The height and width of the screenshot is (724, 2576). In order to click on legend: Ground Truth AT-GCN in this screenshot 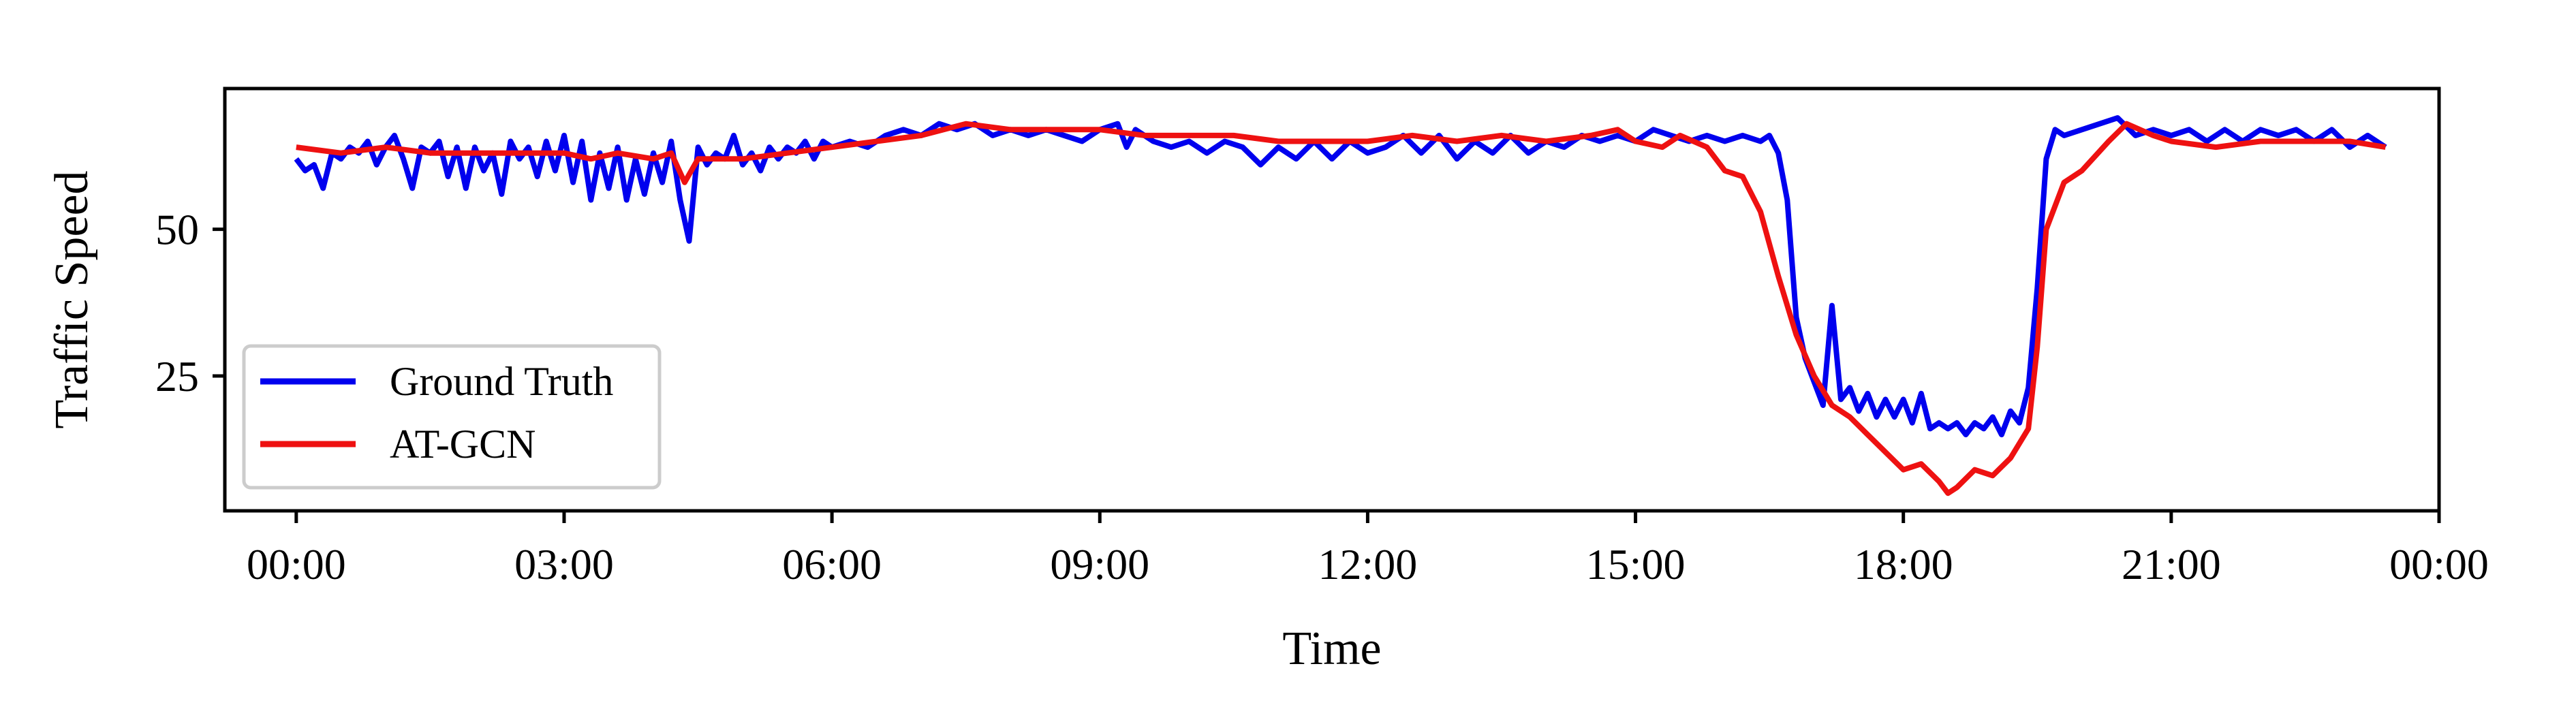, I will do `click(452, 417)`.